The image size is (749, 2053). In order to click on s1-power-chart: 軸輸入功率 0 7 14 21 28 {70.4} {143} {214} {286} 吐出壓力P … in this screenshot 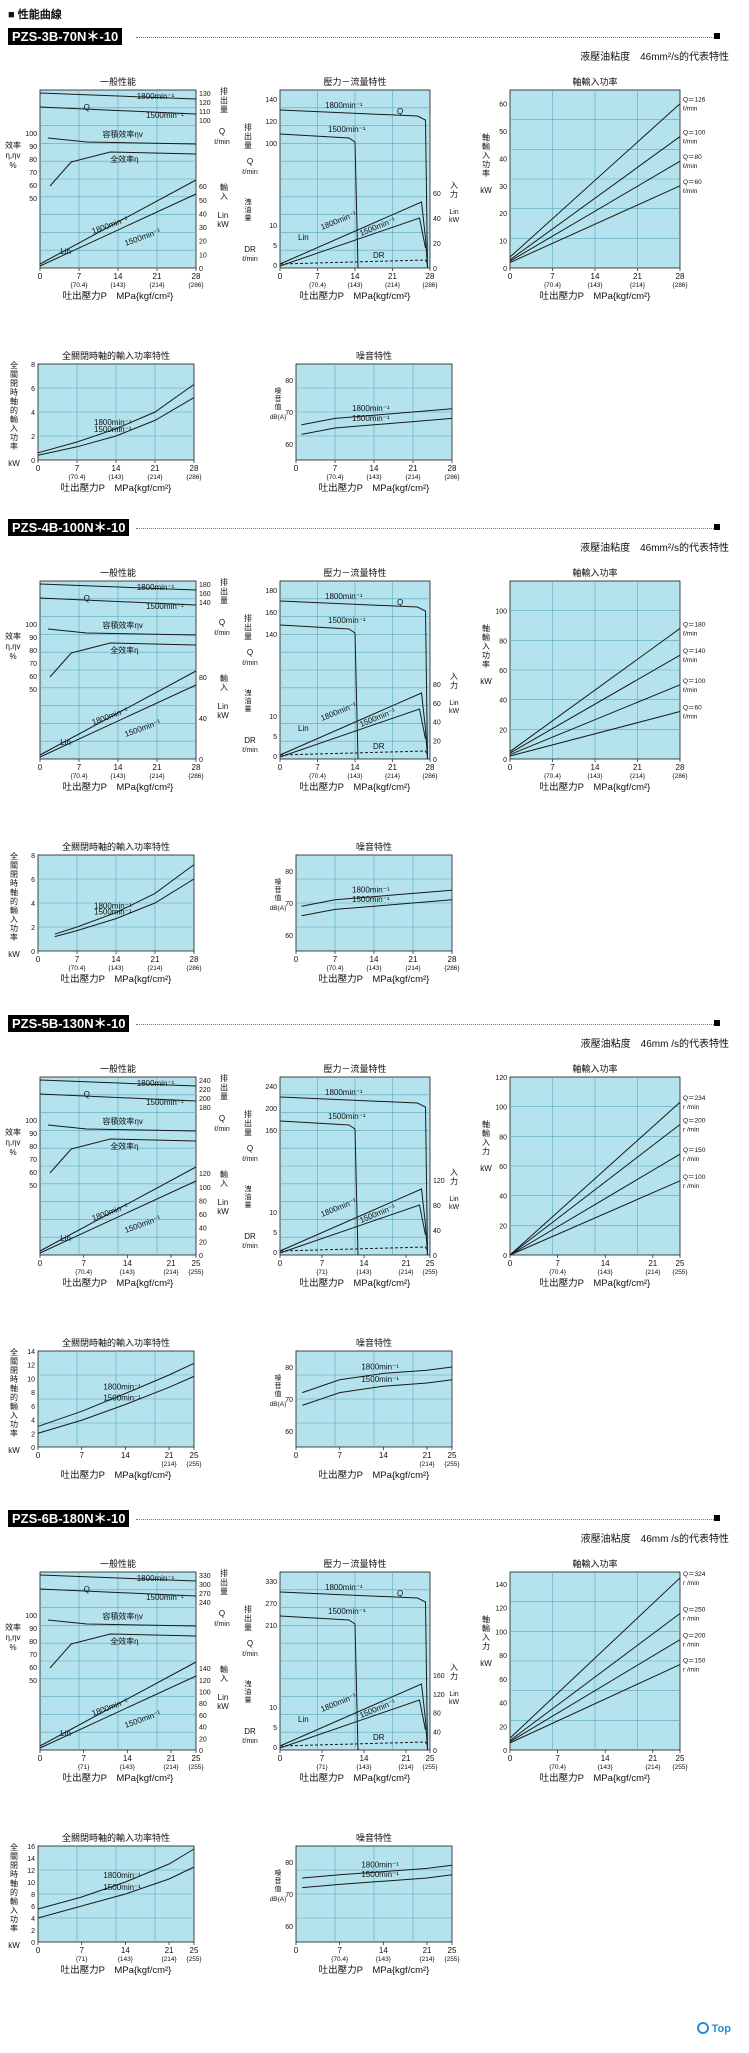, I will do `click(593, 680)`.